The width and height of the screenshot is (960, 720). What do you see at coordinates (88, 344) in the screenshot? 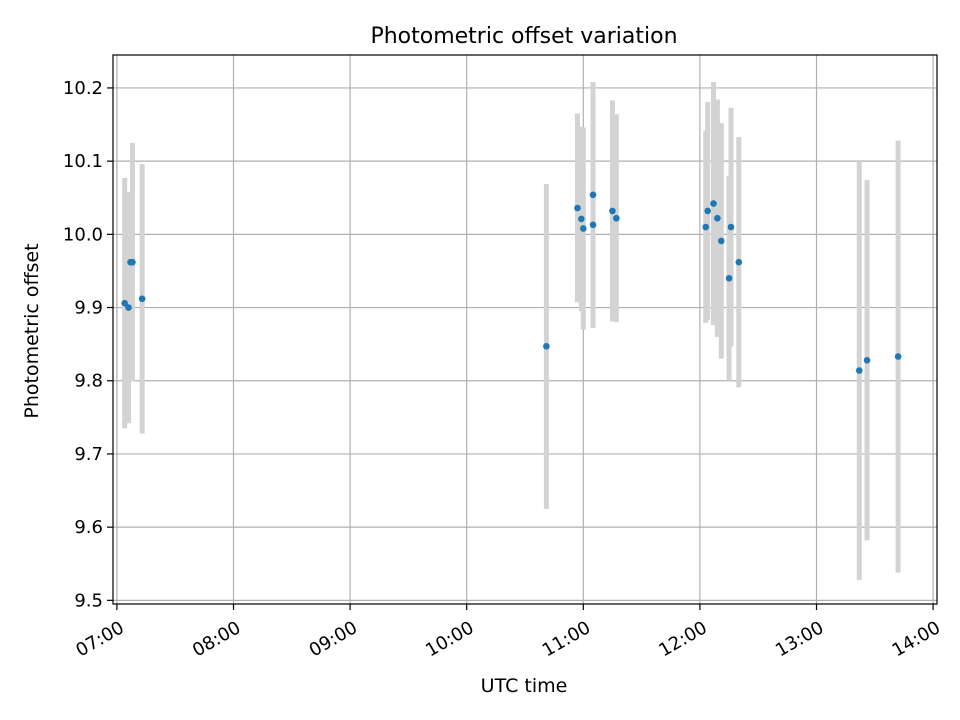
I see `y-axis-ticks: 9.5 9.6 9.7 9.8 9.9 10.0 10.1 10.2` at bounding box center [88, 344].